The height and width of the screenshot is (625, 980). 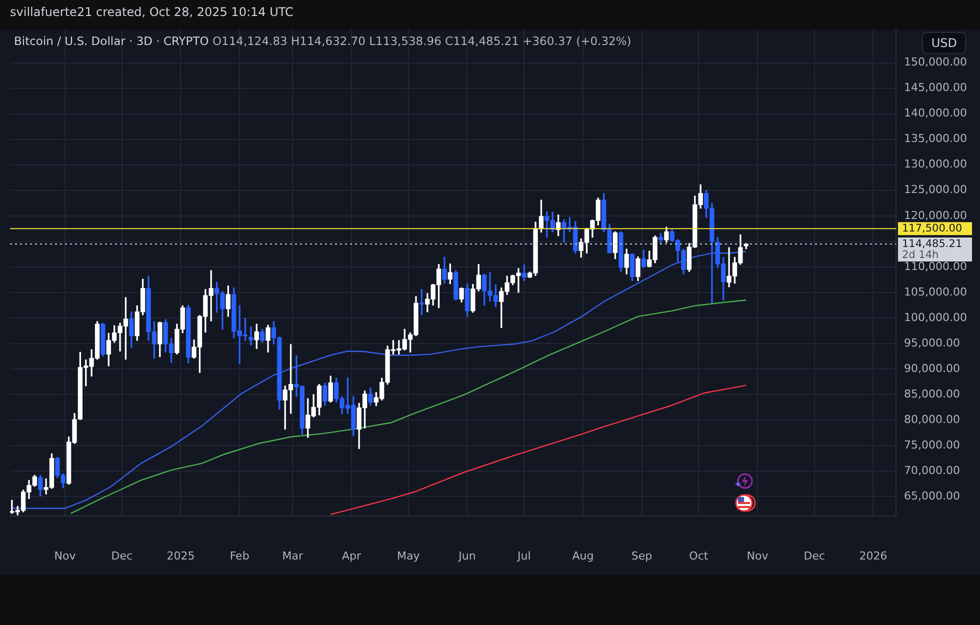 What do you see at coordinates (935, 87) in the screenshot?
I see `y-tick-label: 145,000.00` at bounding box center [935, 87].